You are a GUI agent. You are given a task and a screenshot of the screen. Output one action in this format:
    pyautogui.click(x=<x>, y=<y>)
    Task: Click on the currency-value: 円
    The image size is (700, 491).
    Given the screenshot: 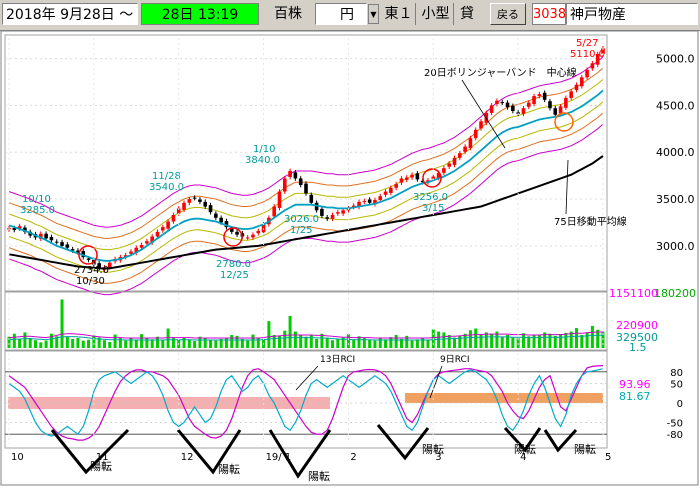 What is the action you would take?
    pyautogui.click(x=347, y=15)
    